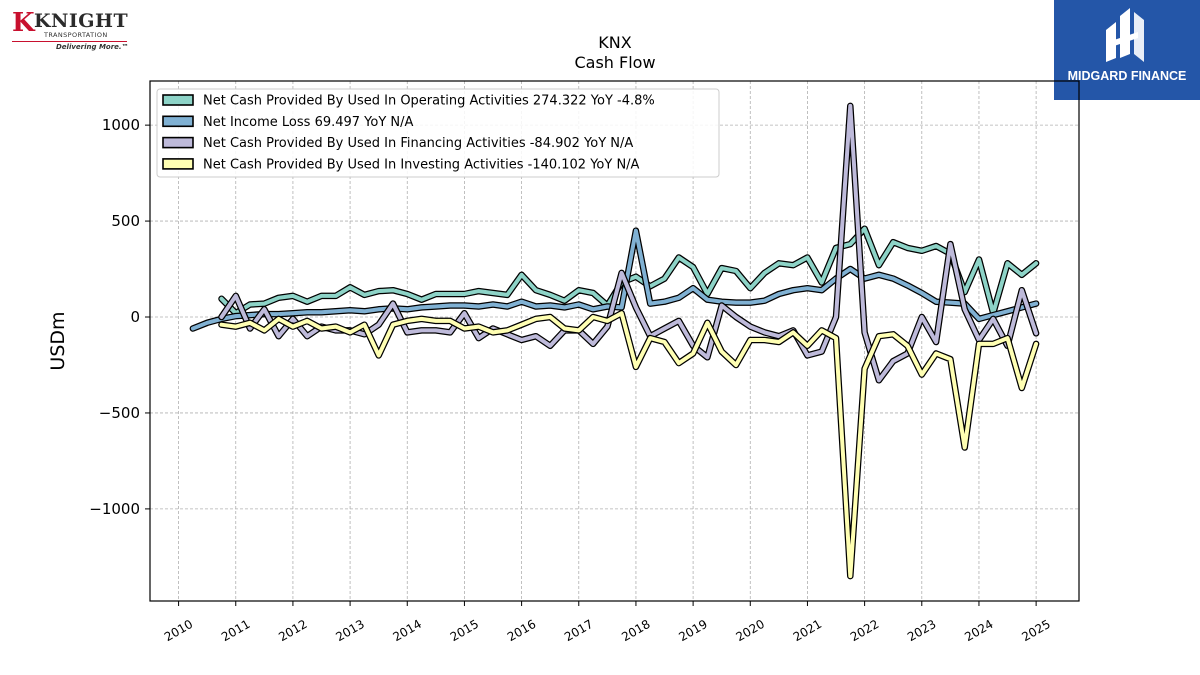 The width and height of the screenshot is (1200, 675). Describe the element at coordinates (614, 62) in the screenshot. I see `chart-subtitle: Cash Flow` at that location.